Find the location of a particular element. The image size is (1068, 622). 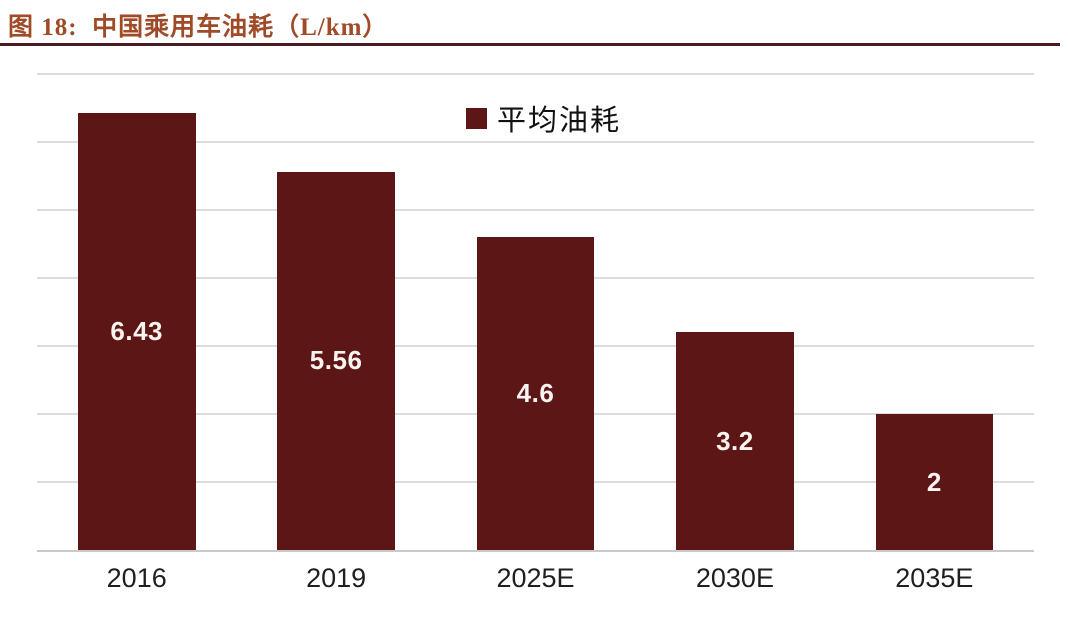

bar-slot: 2 is located at coordinates (934, 312).